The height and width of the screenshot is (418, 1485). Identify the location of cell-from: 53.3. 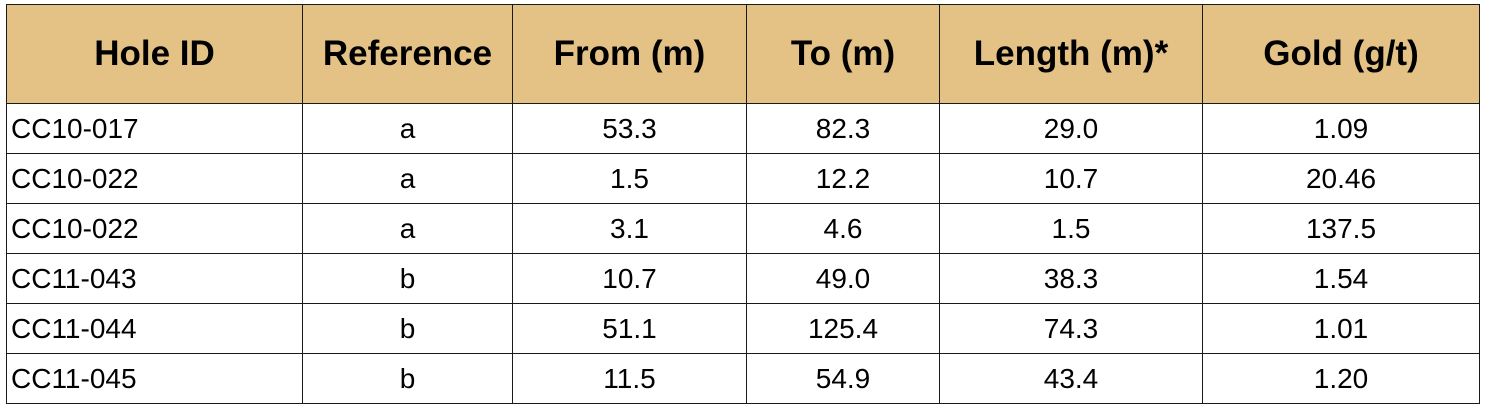
(629, 128).